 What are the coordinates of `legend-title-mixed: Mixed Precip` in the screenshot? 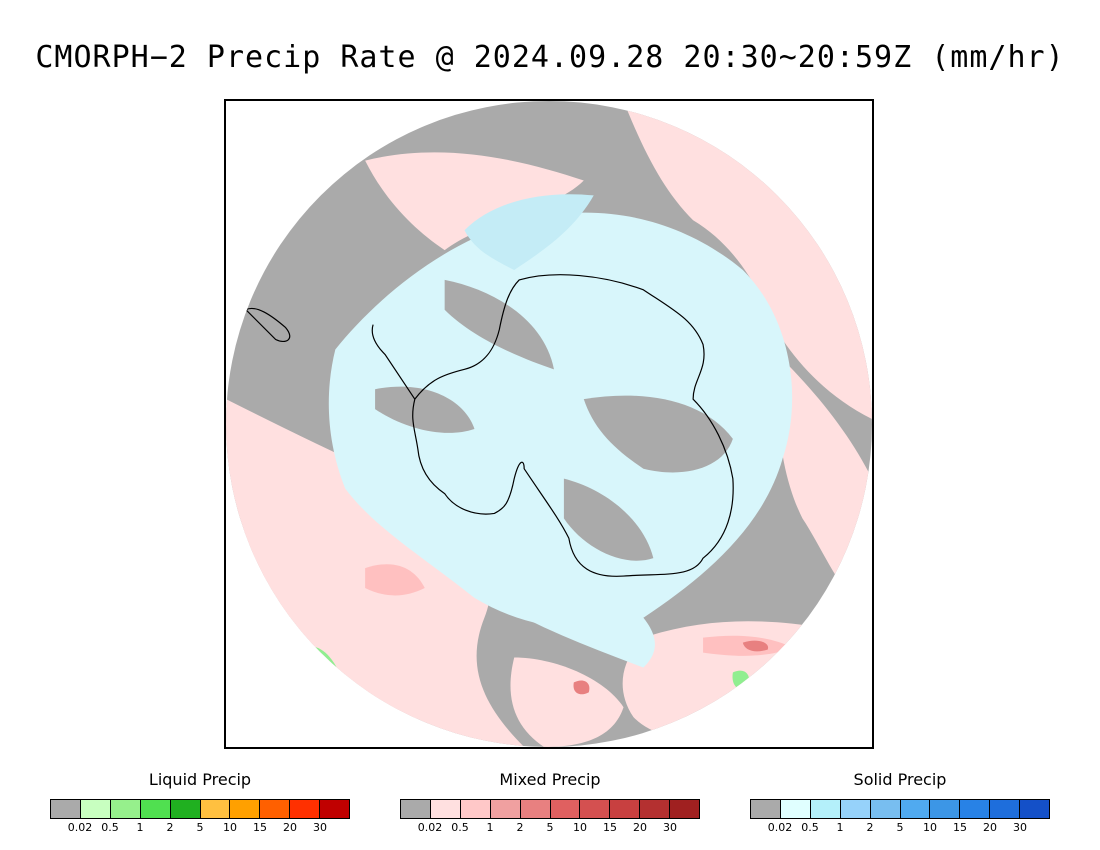 It's located at (550, 779).